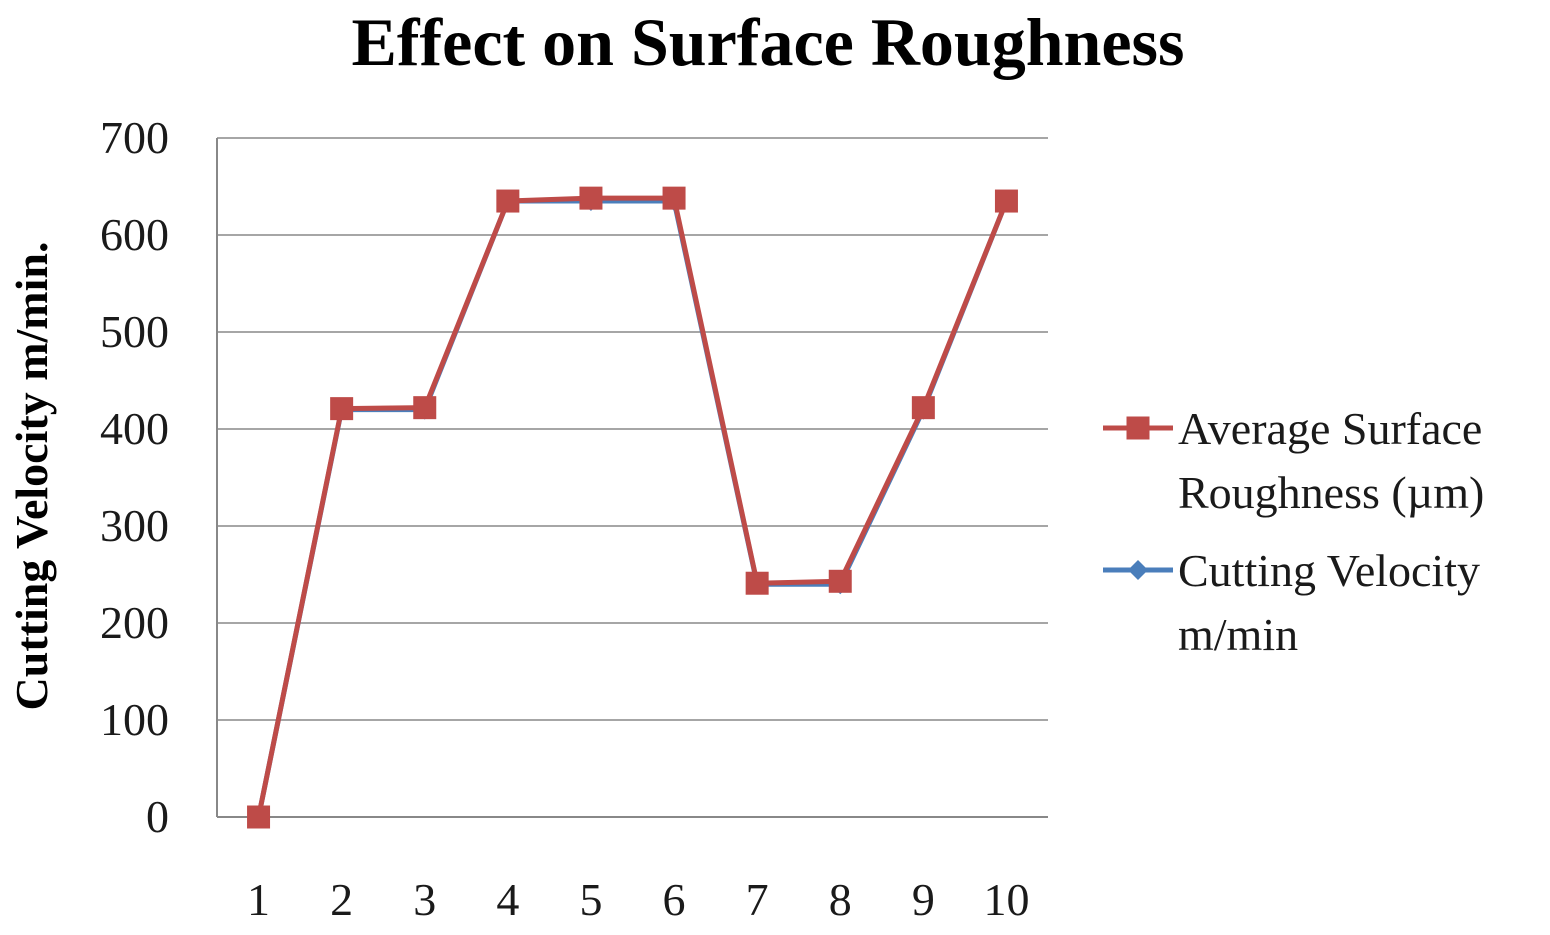 The image size is (1550, 935). Describe the element at coordinates (134, 477) in the screenshot. I see `y-tick-labels: 0 100 200 300 400 500 600 700` at that location.